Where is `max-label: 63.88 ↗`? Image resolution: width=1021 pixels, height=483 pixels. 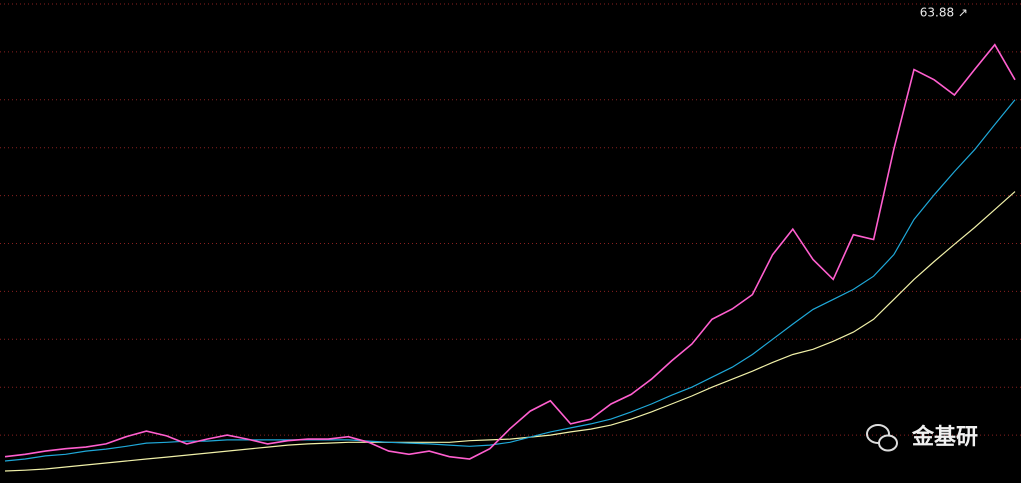
max-label: 63.88 ↗ is located at coordinates (944, 12).